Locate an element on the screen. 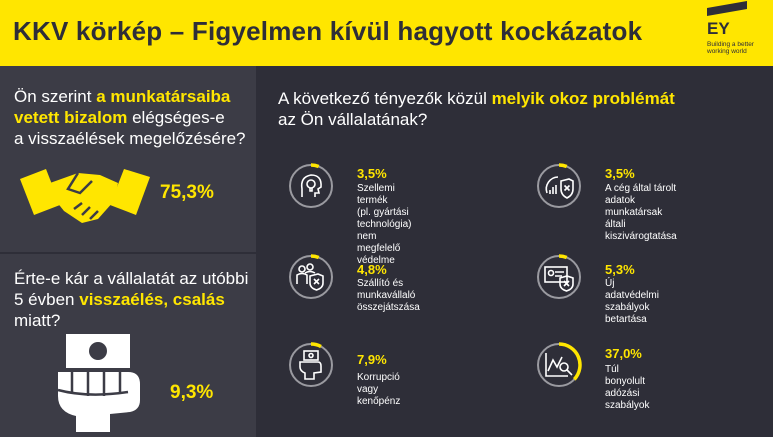 This screenshot has width=773, height=437. hand-money-icon is located at coordinates (310, 365).